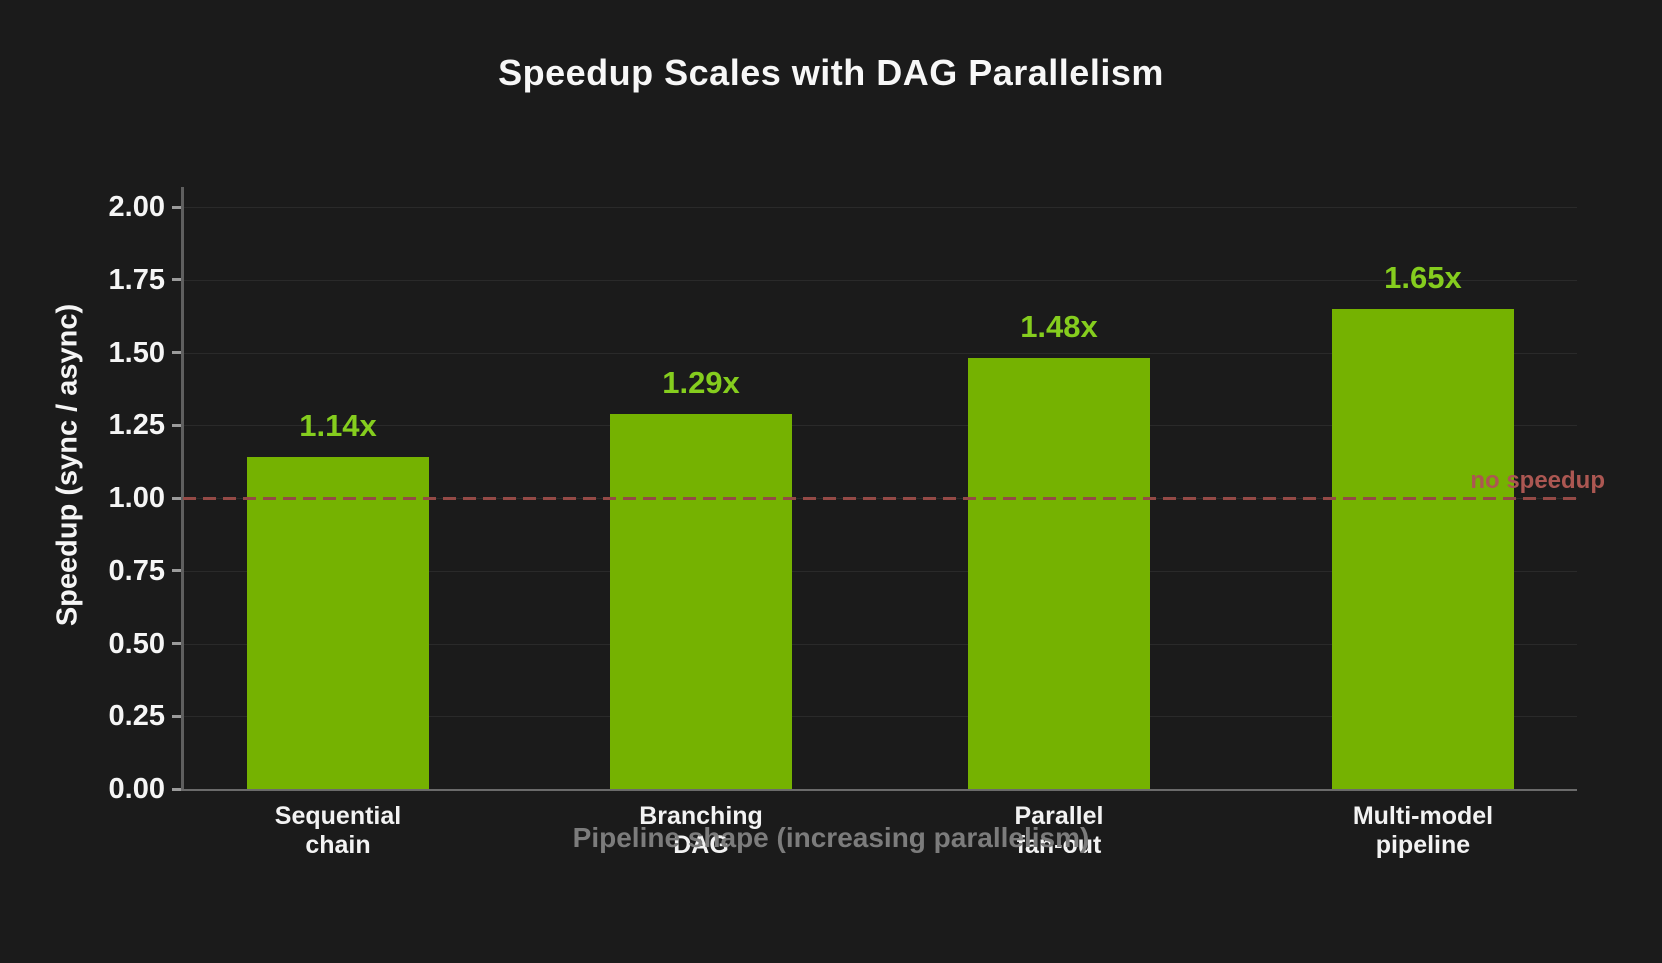 This screenshot has width=1662, height=963. Describe the element at coordinates (1537, 480) in the screenshot. I see `reference-line-label: no speedup` at that location.